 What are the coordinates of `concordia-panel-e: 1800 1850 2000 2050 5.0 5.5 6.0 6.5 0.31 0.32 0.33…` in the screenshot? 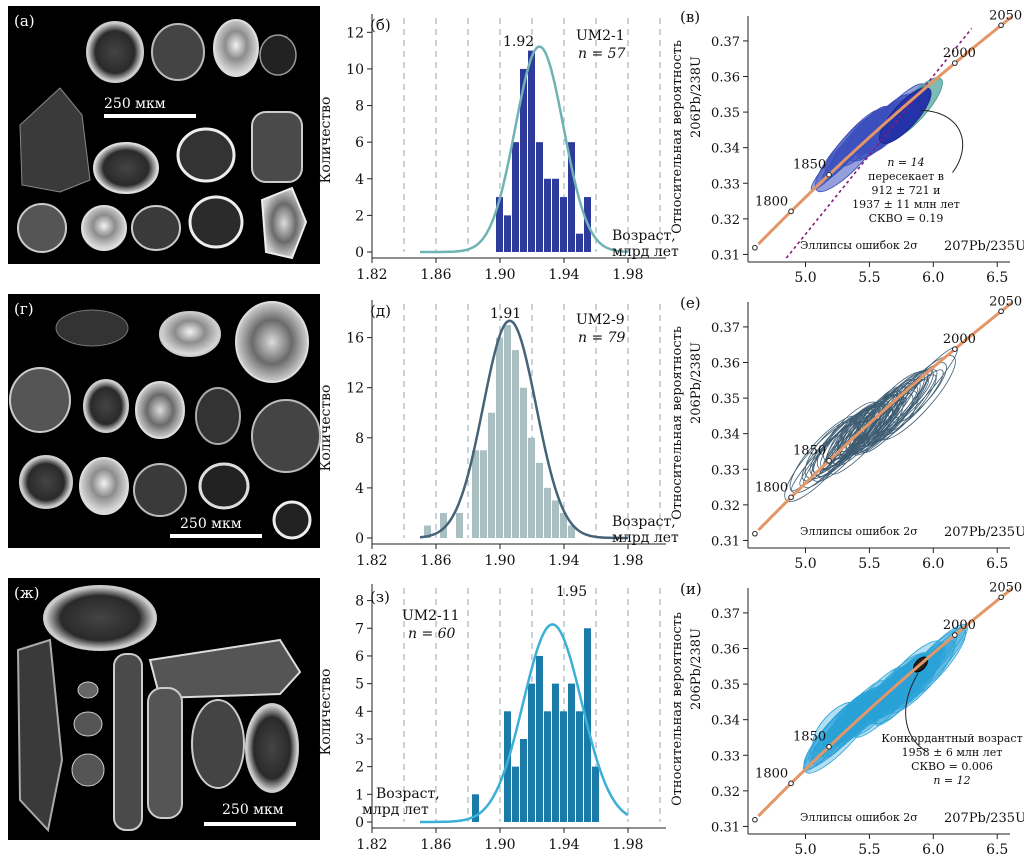 It's located at (847, 433).